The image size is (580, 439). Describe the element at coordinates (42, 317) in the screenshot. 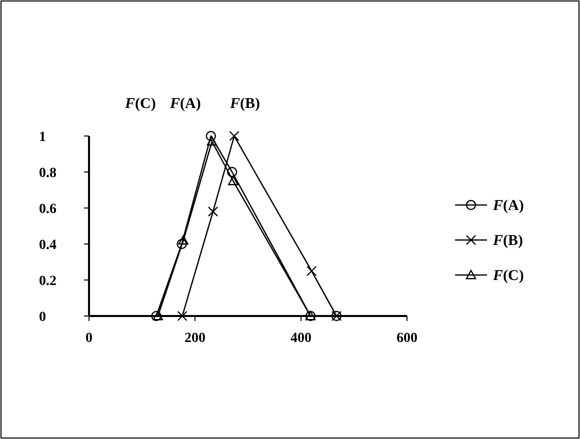

I see `y-tick-label: 0` at that location.